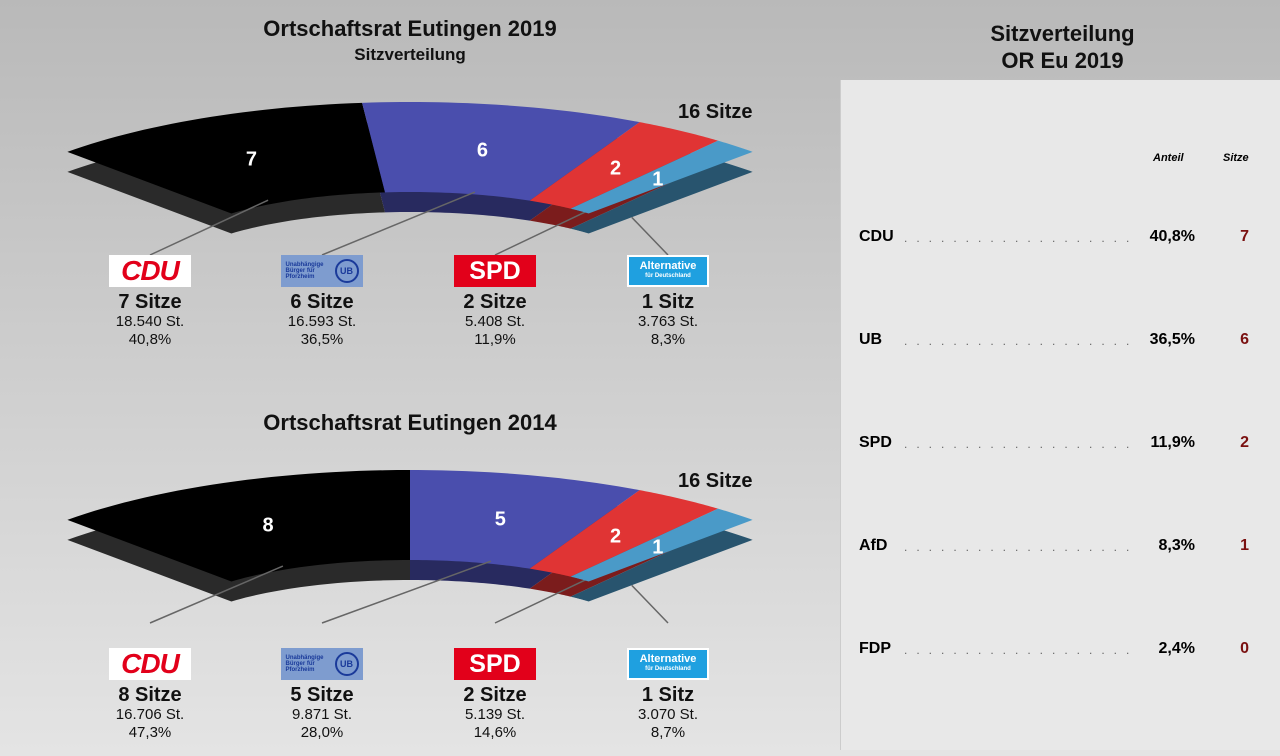 This screenshot has width=1280, height=756. What do you see at coordinates (871, 339) in the screenshot?
I see `party-name: UB` at bounding box center [871, 339].